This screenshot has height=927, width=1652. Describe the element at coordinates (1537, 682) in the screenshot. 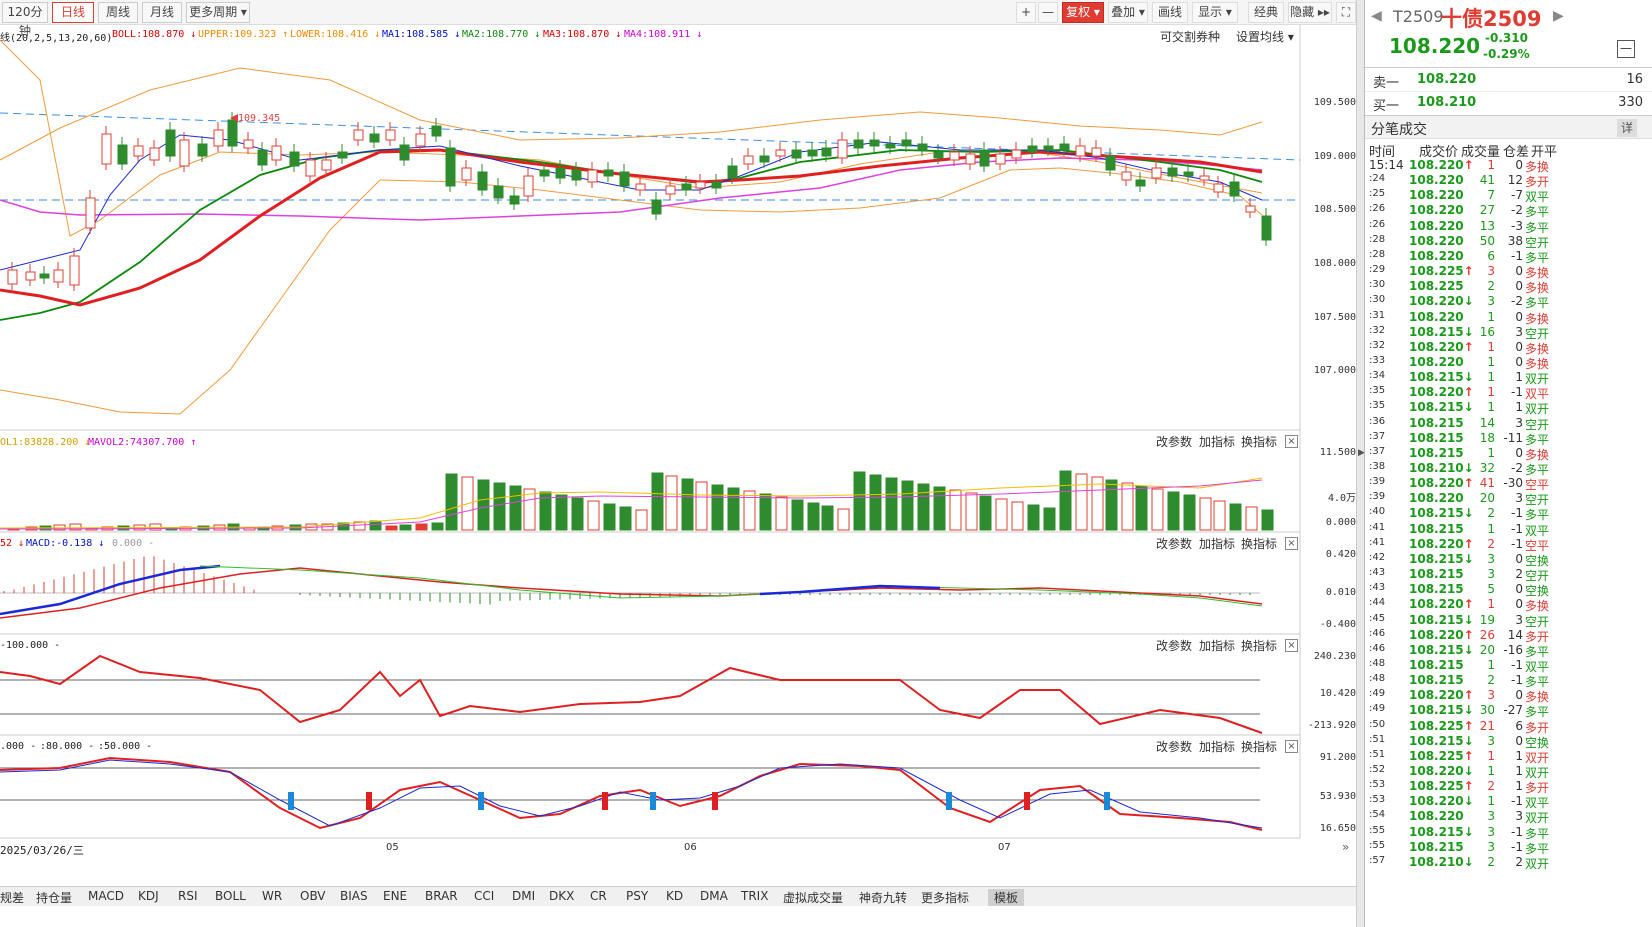

I see `tick-cell: 多平` at that location.